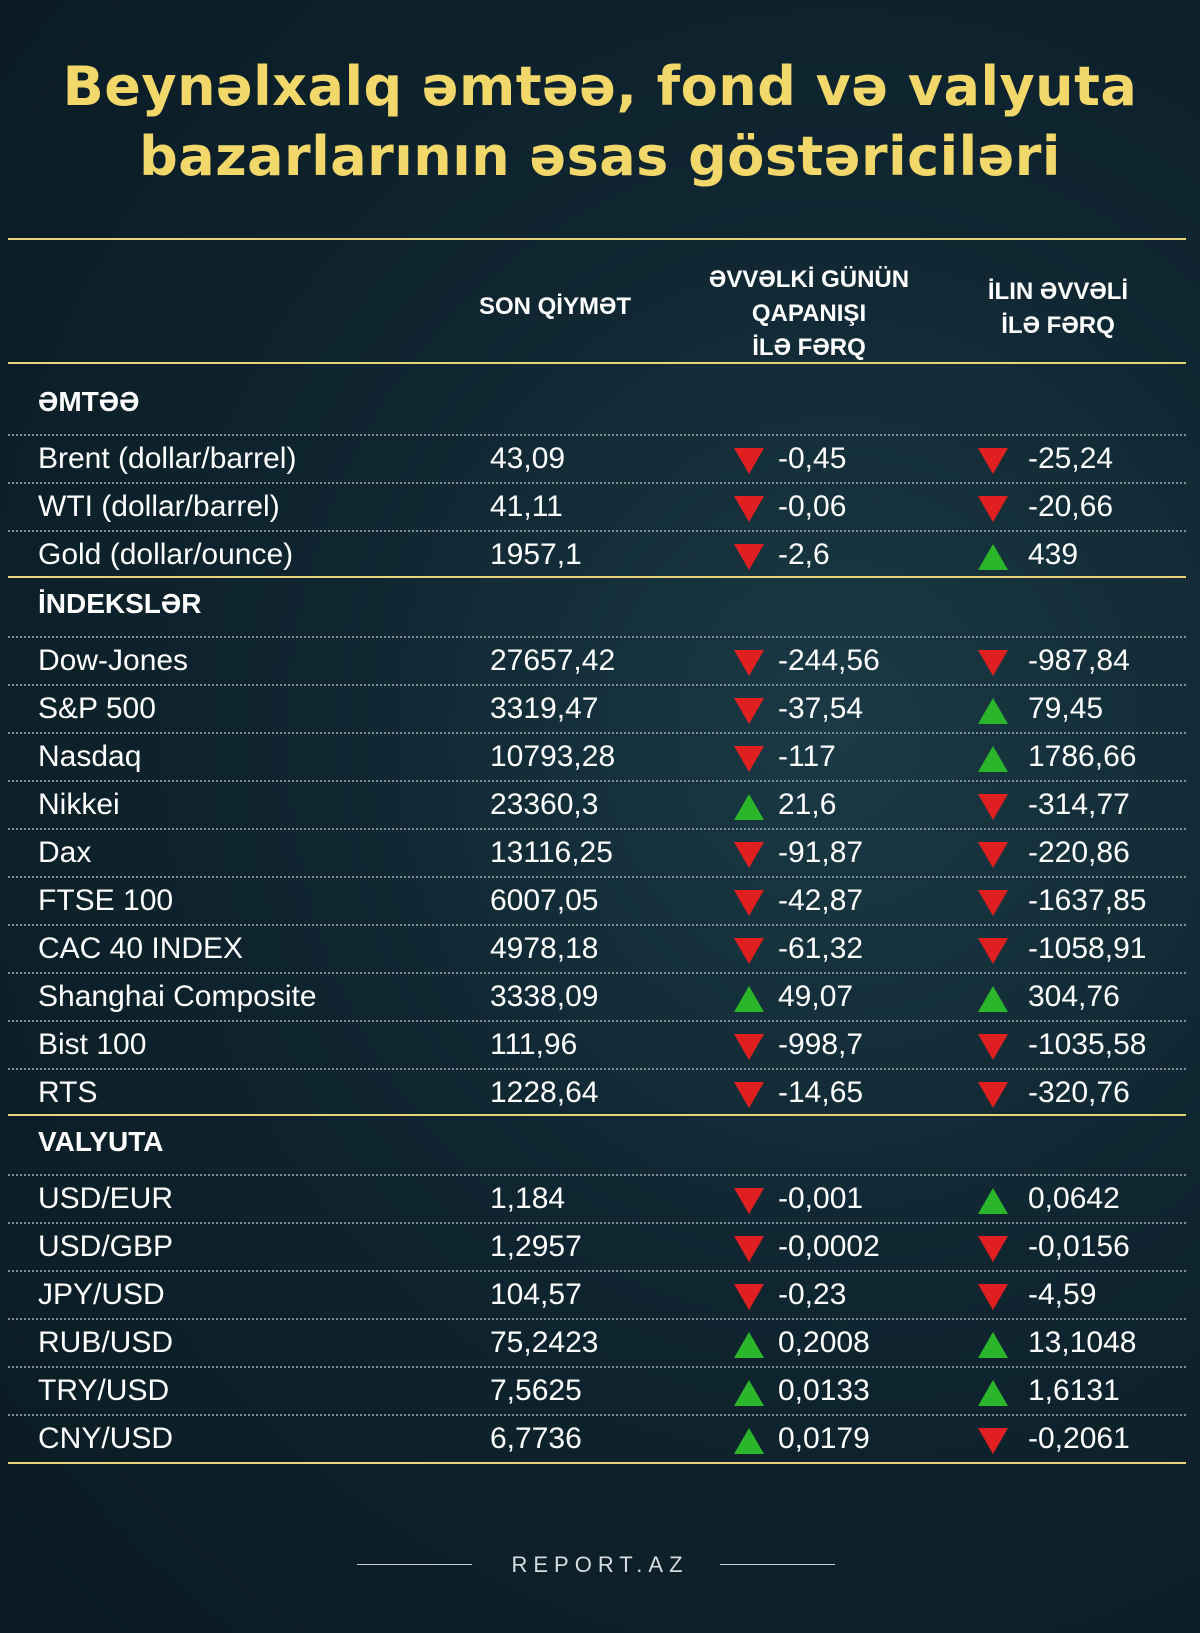 Image resolution: width=1200 pixels, height=1633 pixels. Describe the element at coordinates (821, 1198) in the screenshot. I see `day-change: -0,001` at that location.